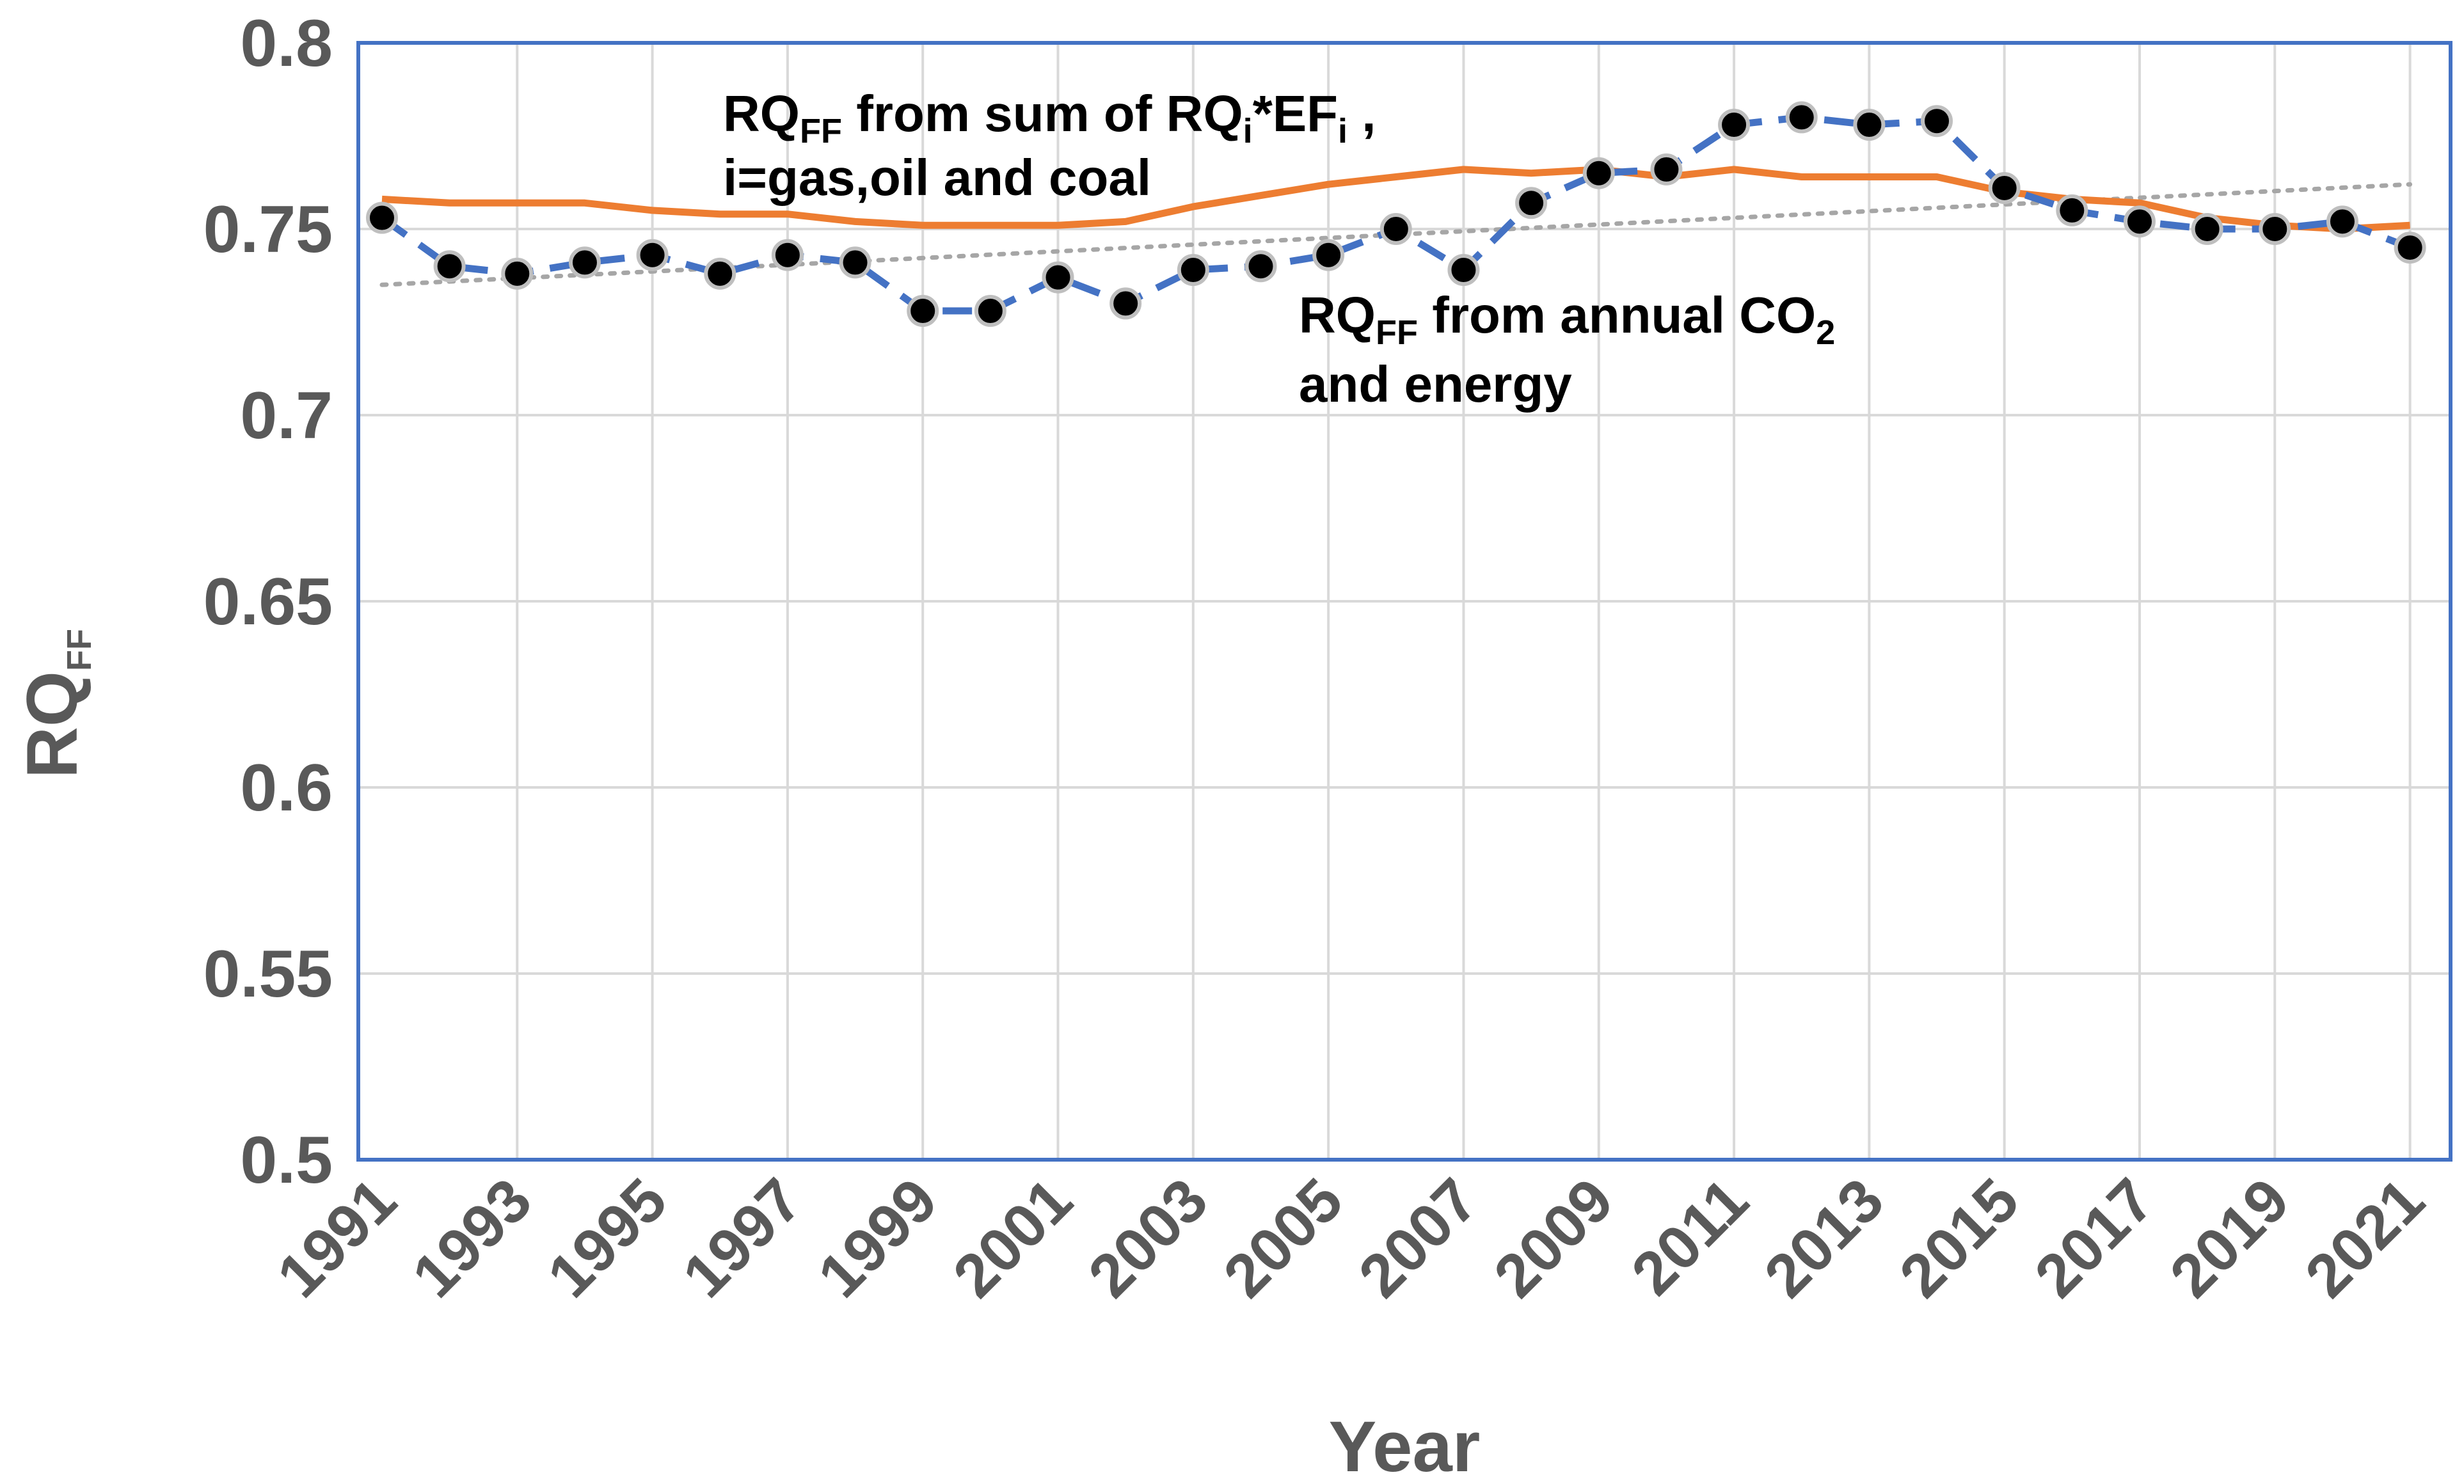 Image resolution: width=2464 pixels, height=1484 pixels. What do you see at coordinates (607, 1238) in the screenshot?
I see `x-tick-label: 1995` at bounding box center [607, 1238].